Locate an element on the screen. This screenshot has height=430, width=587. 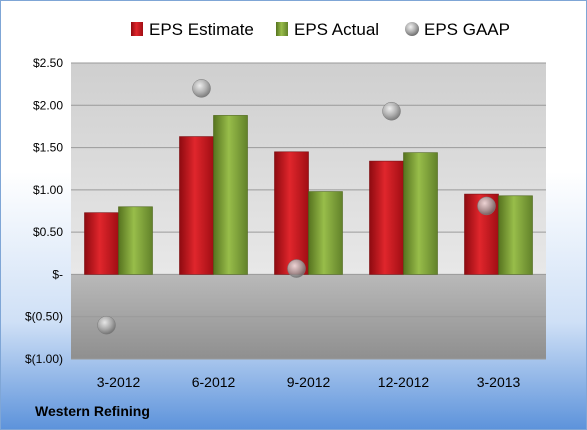
y-tick-label: $0.50 is located at coordinates (48, 232).